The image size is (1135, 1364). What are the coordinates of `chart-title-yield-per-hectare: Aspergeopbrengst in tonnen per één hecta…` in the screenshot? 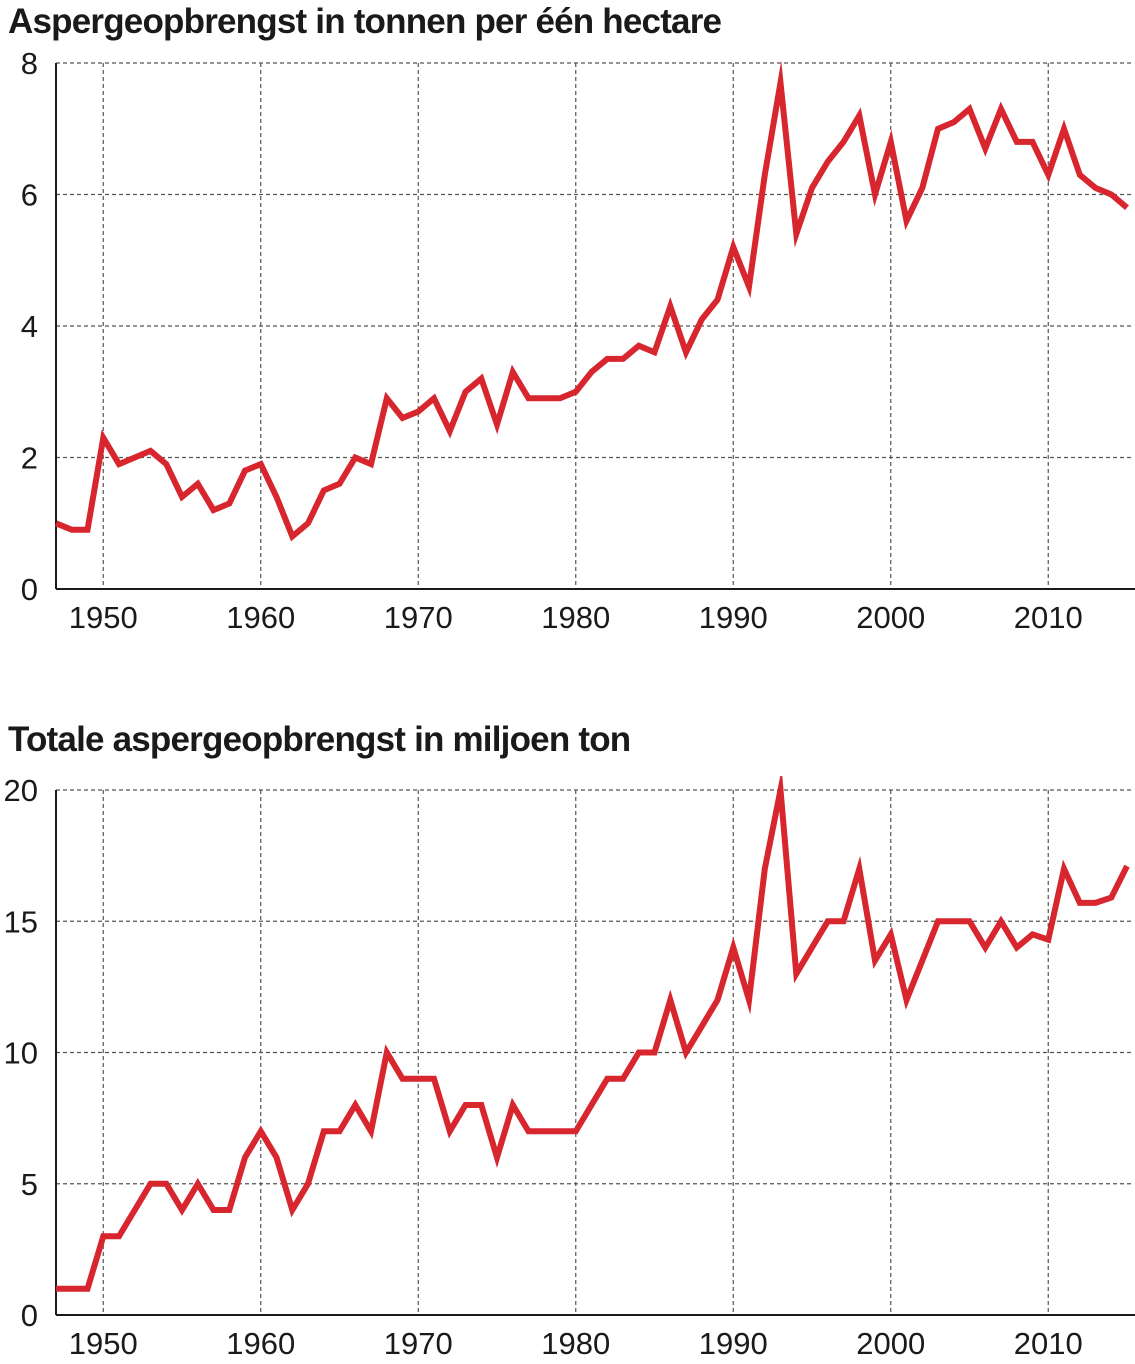 It's located at (365, 21).